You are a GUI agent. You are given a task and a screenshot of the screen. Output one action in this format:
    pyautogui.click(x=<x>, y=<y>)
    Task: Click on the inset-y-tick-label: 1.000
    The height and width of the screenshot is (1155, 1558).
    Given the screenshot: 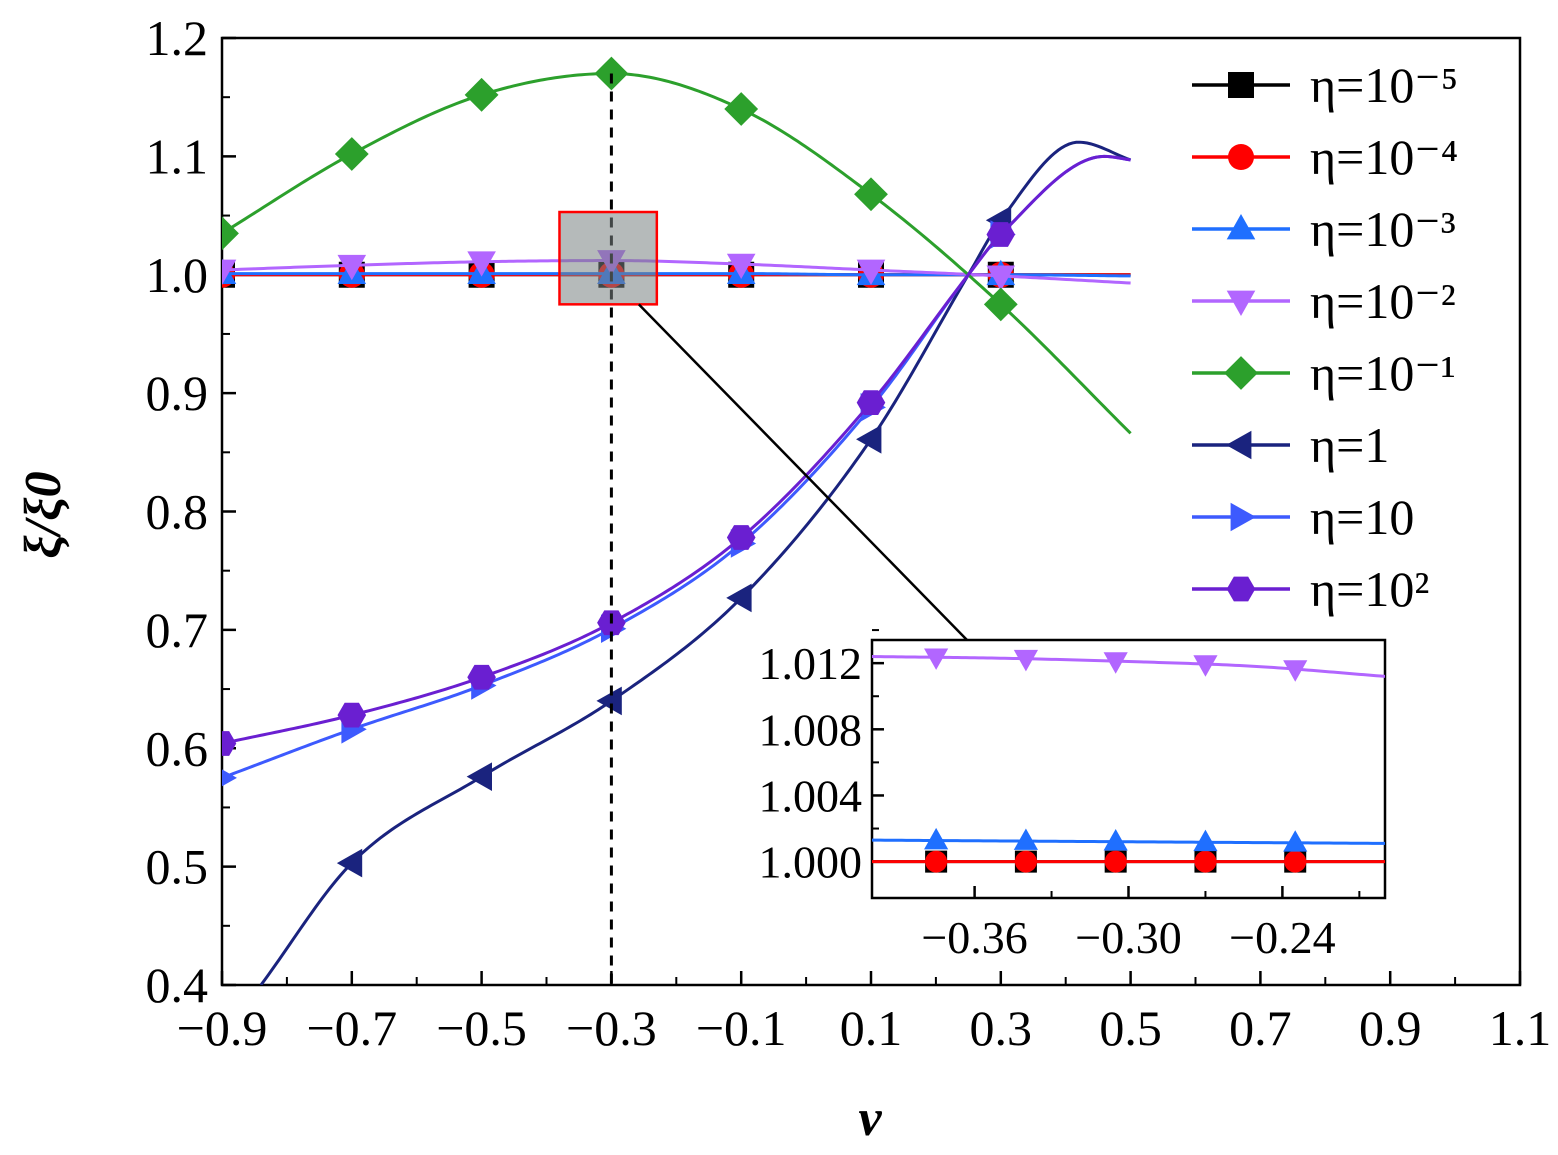 What is the action you would take?
    pyautogui.click(x=811, y=862)
    